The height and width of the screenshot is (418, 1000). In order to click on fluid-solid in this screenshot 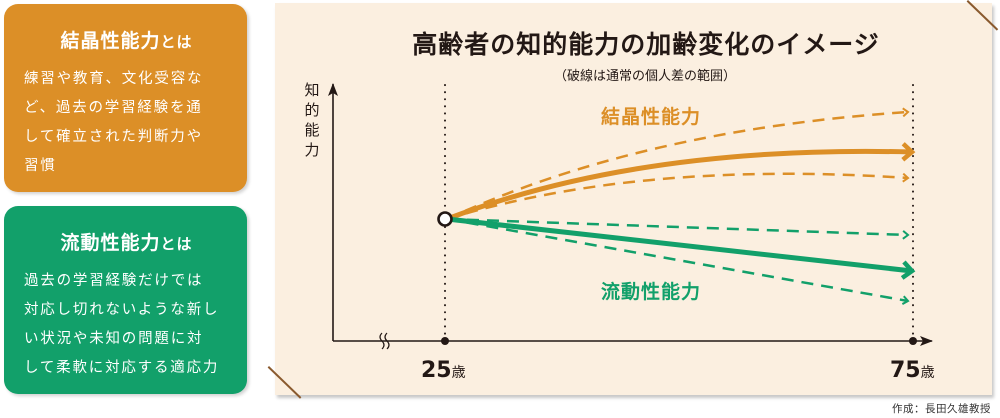, I will do `click(681, 248)`.